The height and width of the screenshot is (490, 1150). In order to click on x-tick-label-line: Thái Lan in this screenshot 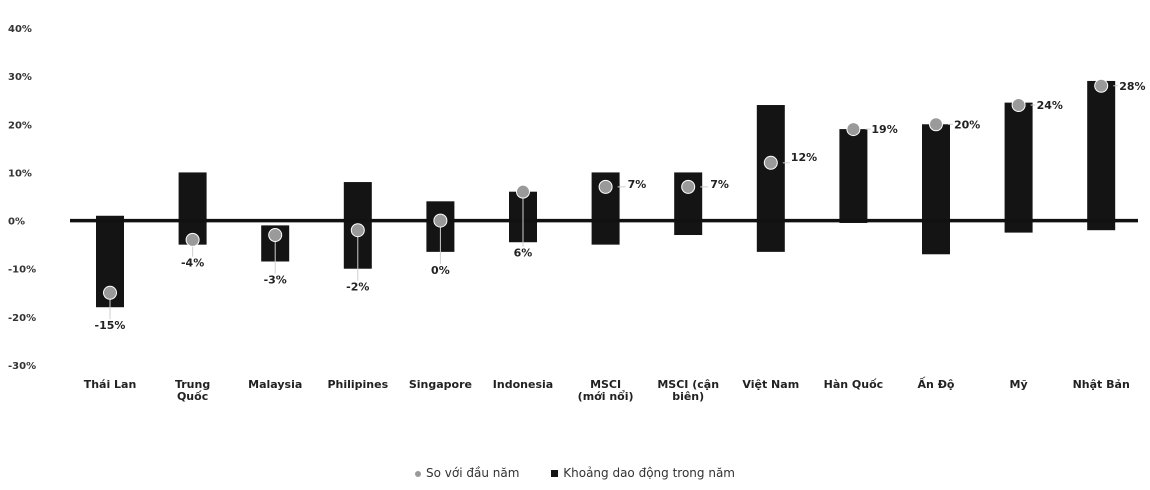, I will do `click(110, 384)`.